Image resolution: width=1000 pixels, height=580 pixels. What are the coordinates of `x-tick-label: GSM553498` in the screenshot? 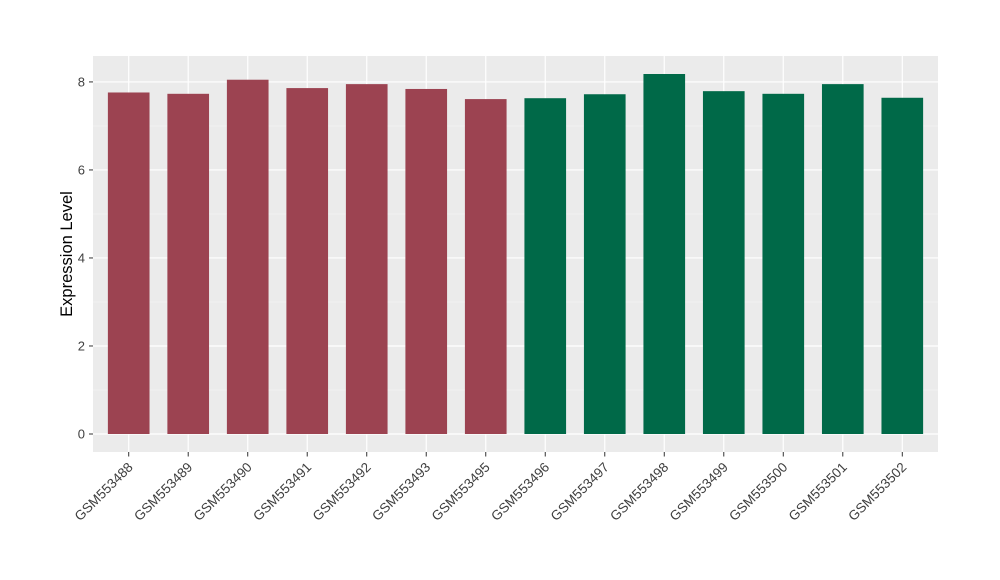 It's located at (639, 492).